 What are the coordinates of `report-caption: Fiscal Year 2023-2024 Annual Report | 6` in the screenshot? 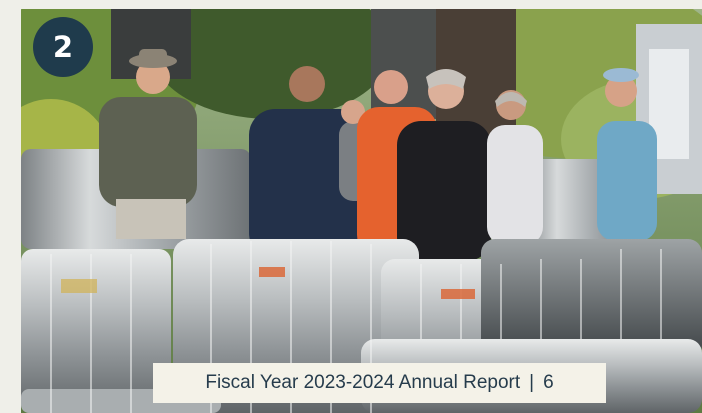 It's located at (379, 383).